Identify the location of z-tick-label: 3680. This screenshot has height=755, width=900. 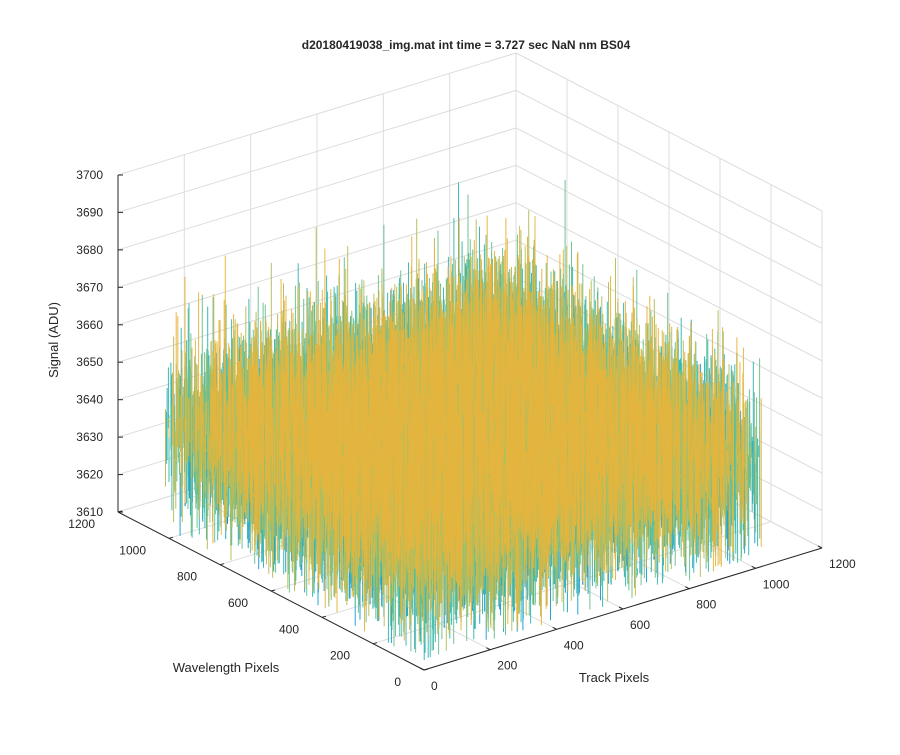
(89, 250).